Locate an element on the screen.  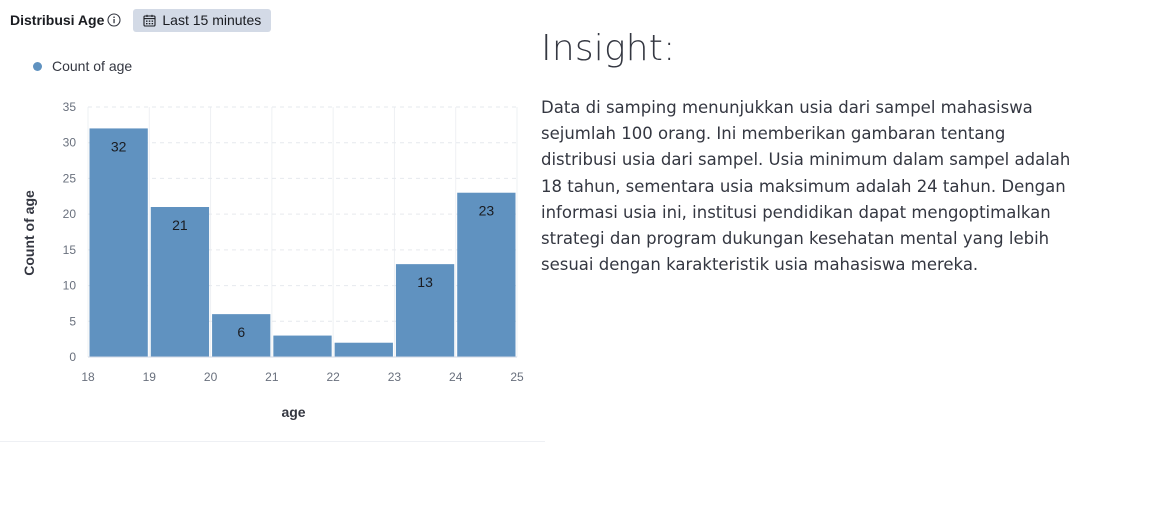
legend-label: Count of age is located at coordinates (92, 66).